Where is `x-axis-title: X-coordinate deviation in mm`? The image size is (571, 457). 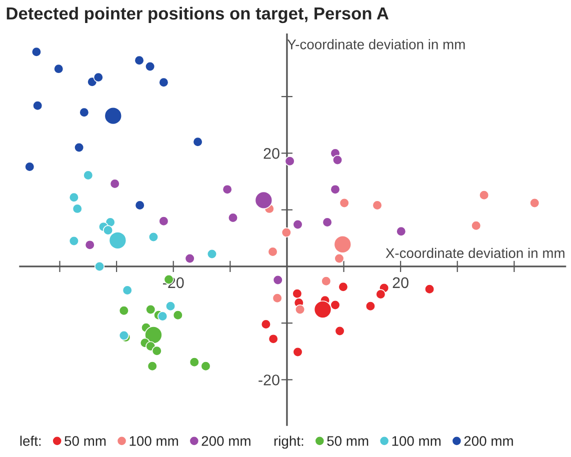 x-axis-title: X-coordinate deviation in mm is located at coordinates (475, 253).